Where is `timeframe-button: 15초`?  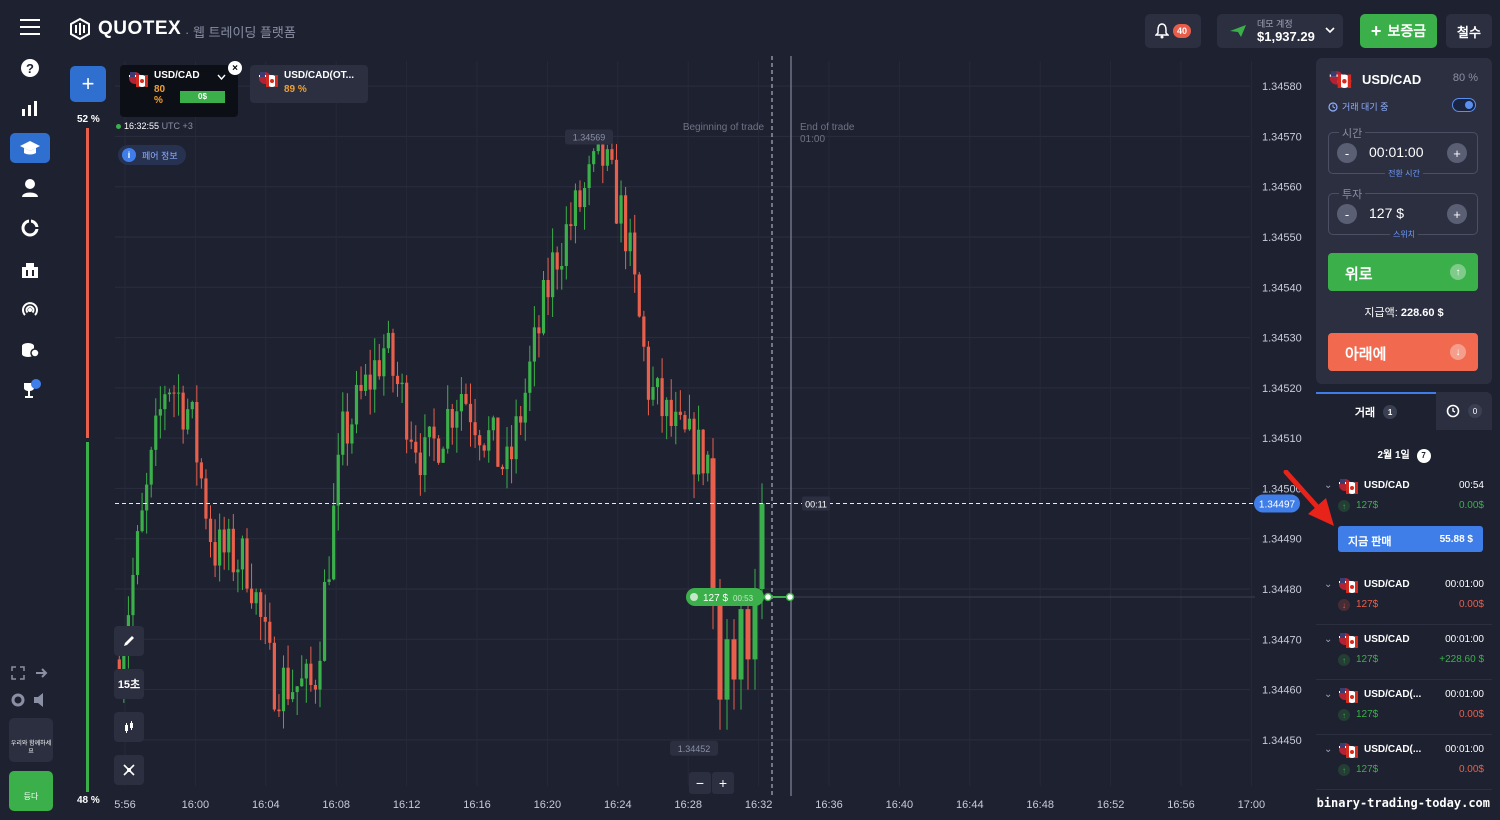 timeframe-button: 15초 is located at coordinates (129, 684).